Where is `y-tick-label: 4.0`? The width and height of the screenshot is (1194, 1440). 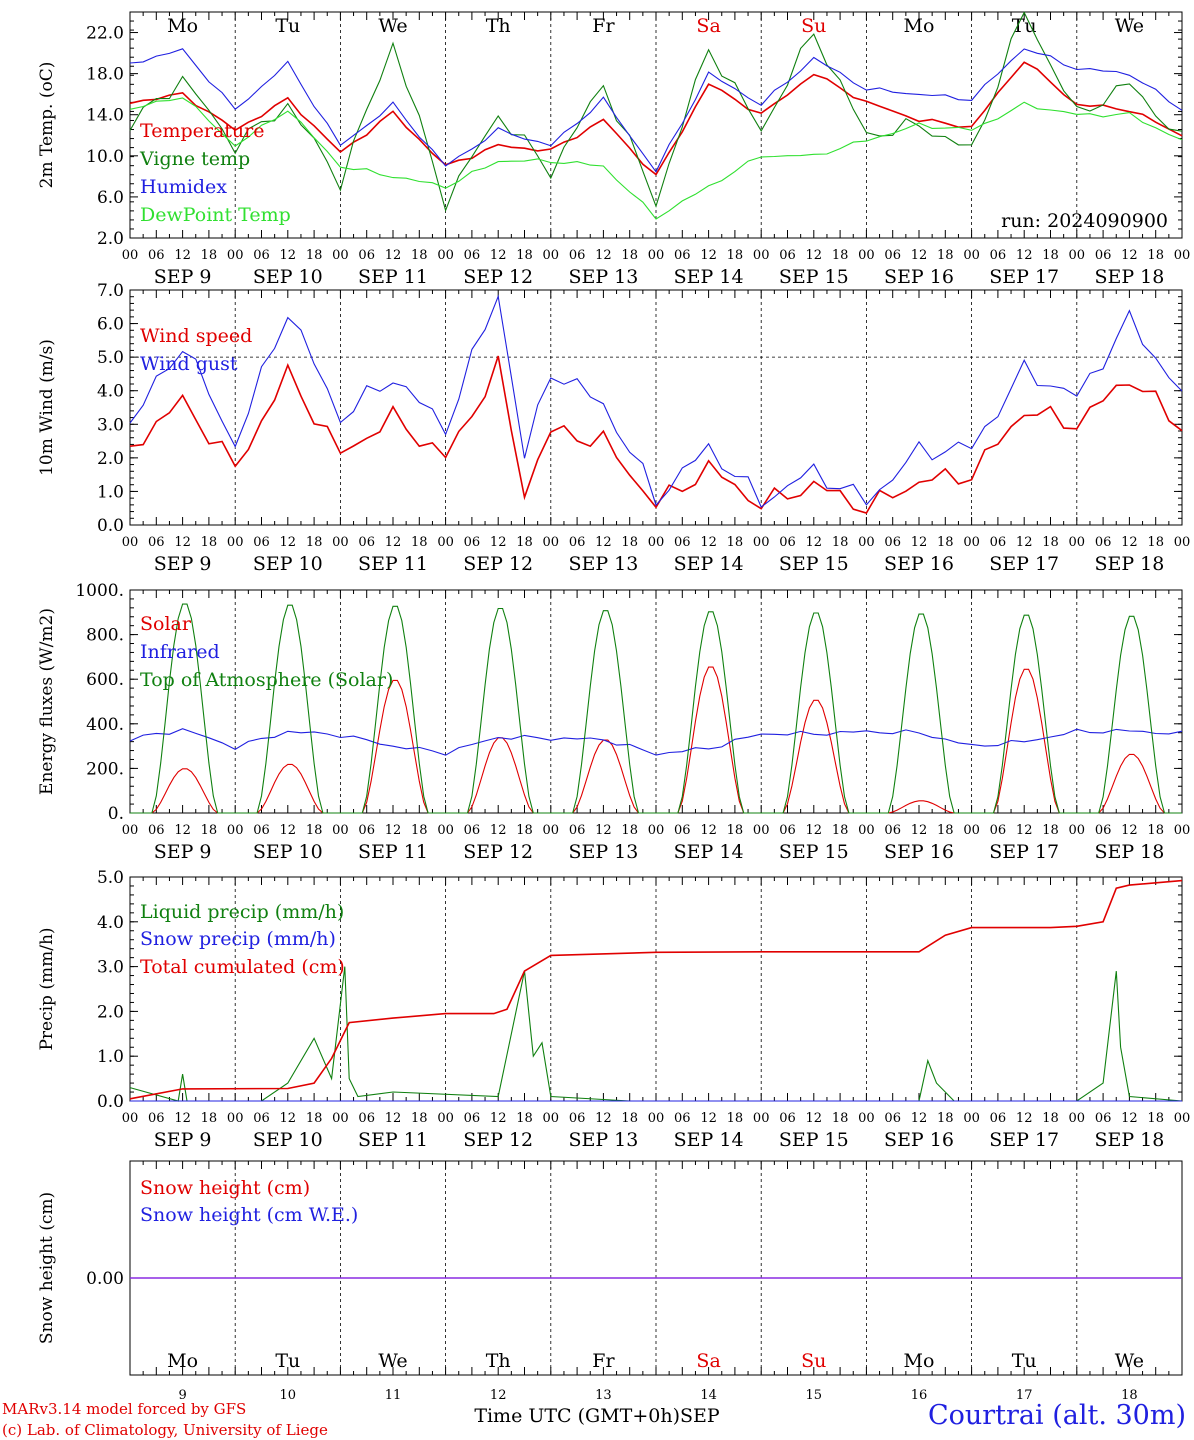 y-tick-label: 4.0 is located at coordinates (110, 923).